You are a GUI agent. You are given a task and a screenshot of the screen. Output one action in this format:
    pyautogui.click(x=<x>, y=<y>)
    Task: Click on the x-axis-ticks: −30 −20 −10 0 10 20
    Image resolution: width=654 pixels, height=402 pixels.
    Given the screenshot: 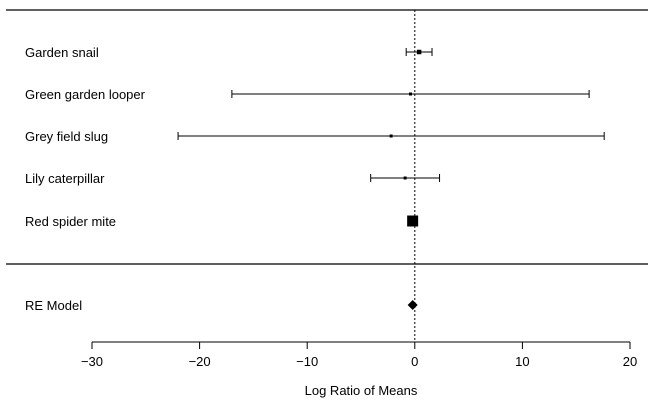 What is the action you would take?
    pyautogui.click(x=359, y=355)
    